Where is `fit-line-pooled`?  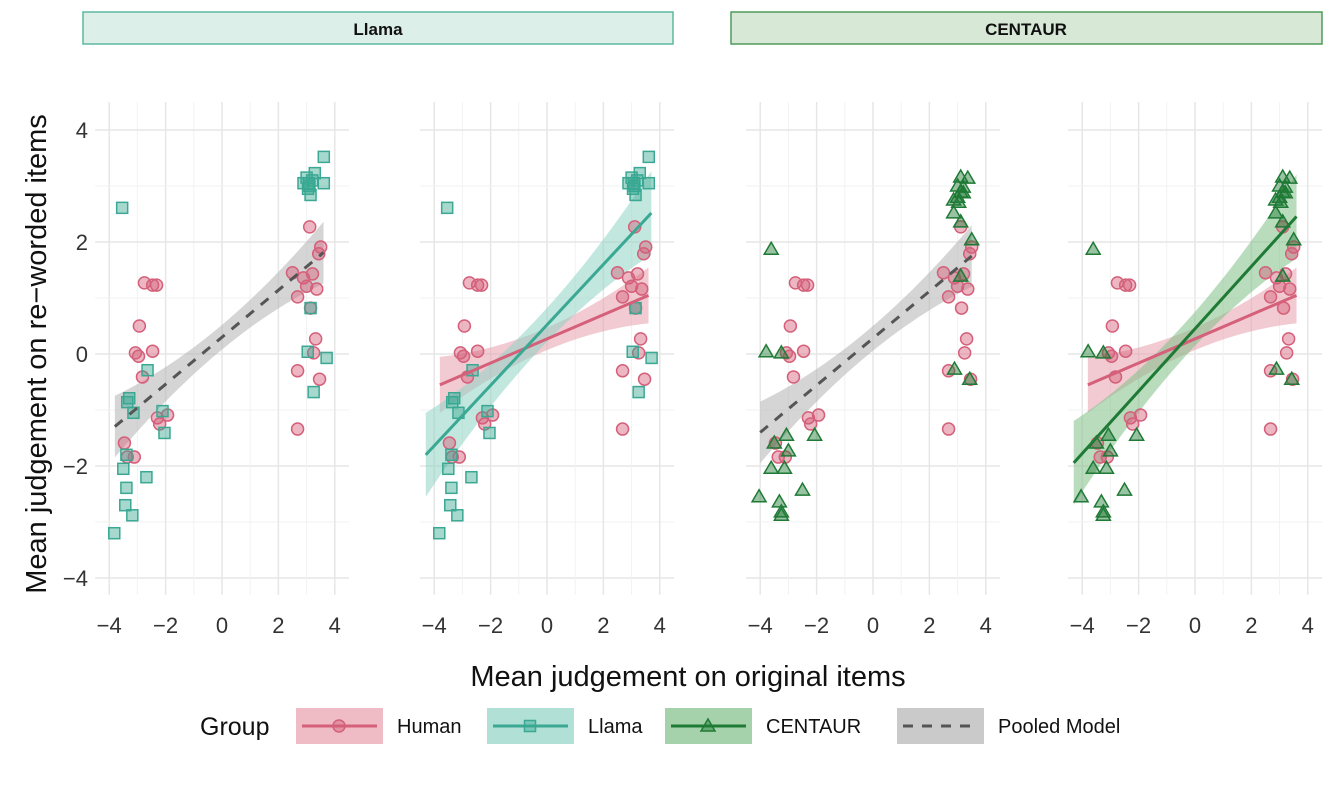 fit-line-pooled is located at coordinates (219, 339).